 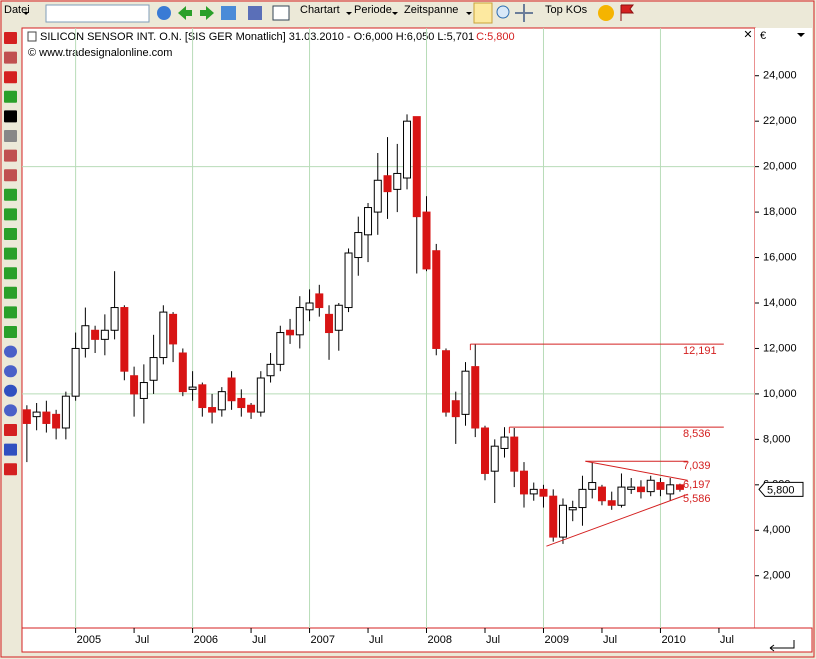 What do you see at coordinates (32, 36) in the screenshot?
I see `checkbox-icon` at bounding box center [32, 36].